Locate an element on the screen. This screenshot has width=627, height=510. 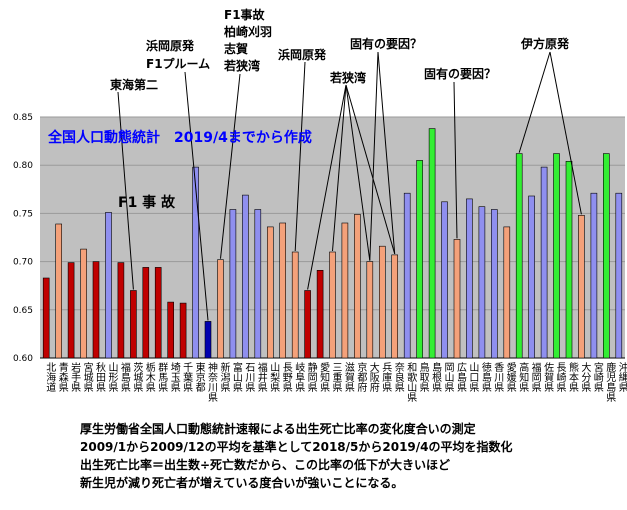
bar-徳島県 is located at coordinates (482, 282).